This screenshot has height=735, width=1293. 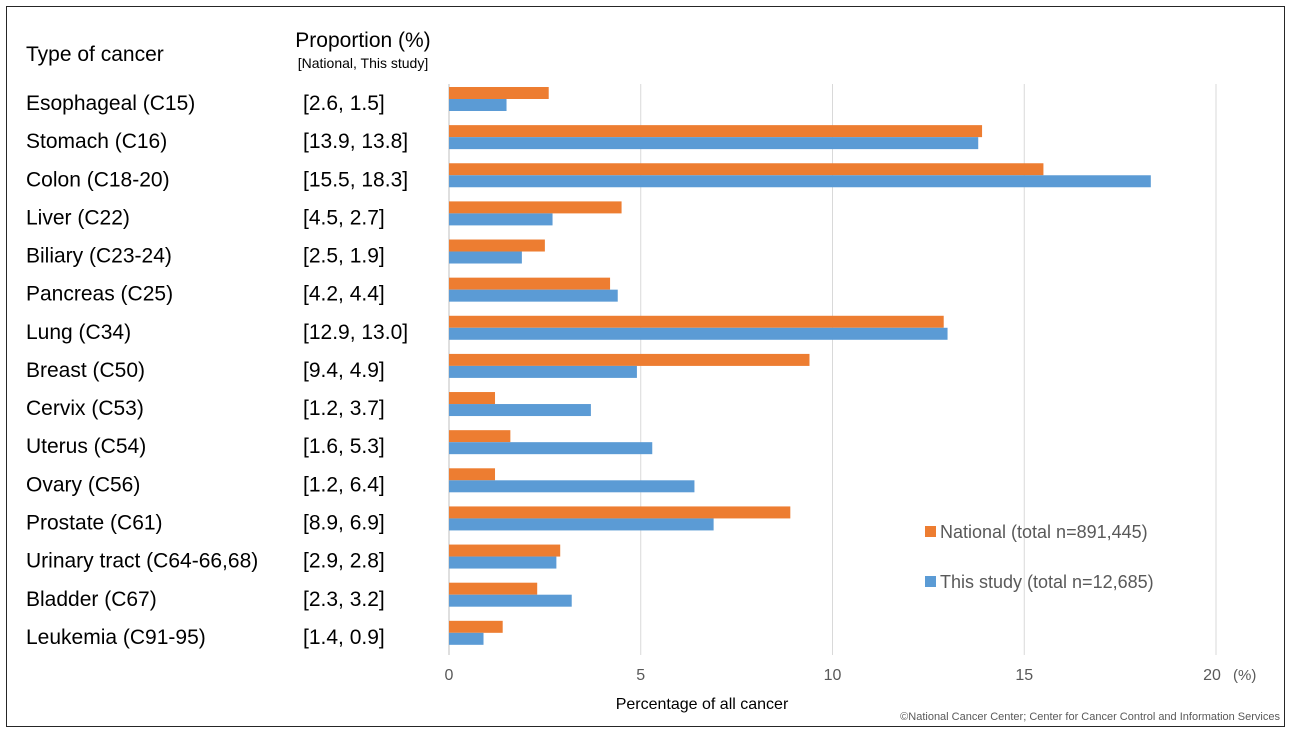 I want to click on category-label-uterus: Uterus (C54), so click(x=86, y=446).